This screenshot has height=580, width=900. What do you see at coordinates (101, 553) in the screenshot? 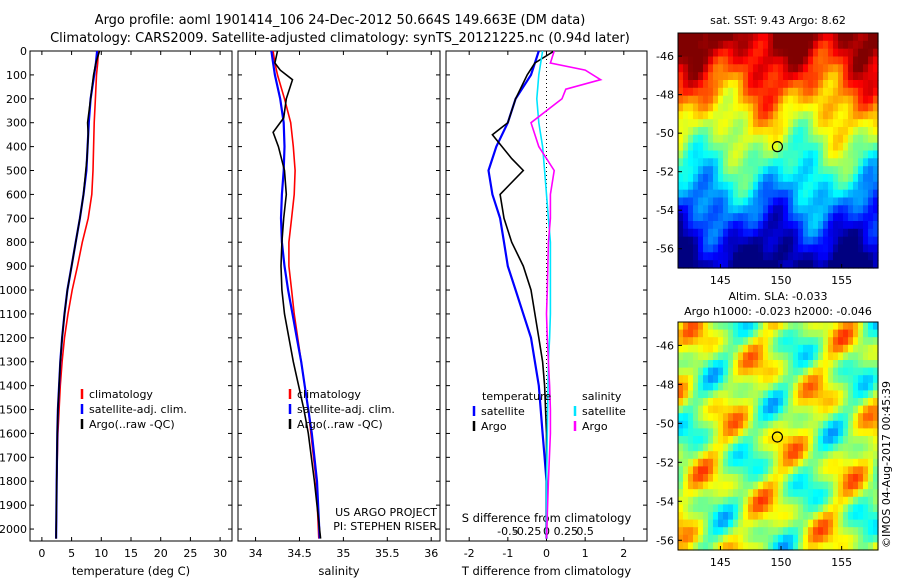
I see `x-tick-label: 10` at bounding box center [101, 553].